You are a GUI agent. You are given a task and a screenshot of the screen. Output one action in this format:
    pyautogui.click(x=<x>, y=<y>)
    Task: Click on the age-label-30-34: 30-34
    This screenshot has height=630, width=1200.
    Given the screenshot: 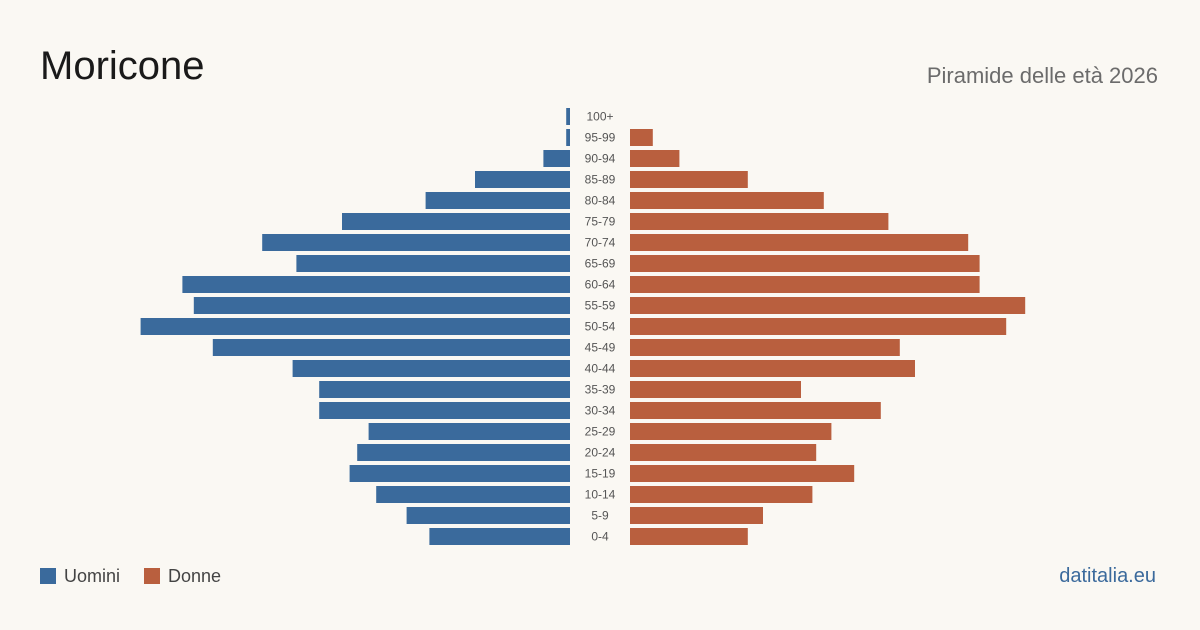 What is the action you would take?
    pyautogui.click(x=600, y=411)
    